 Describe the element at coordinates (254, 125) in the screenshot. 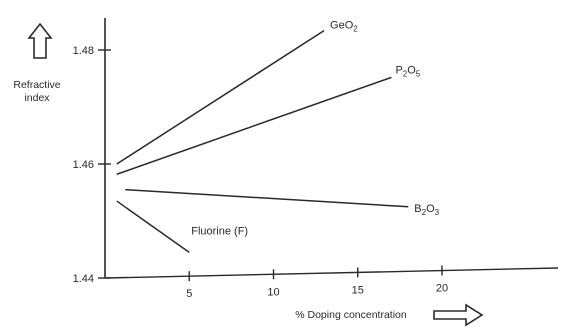

I see `series-line-p2o5` at that location.